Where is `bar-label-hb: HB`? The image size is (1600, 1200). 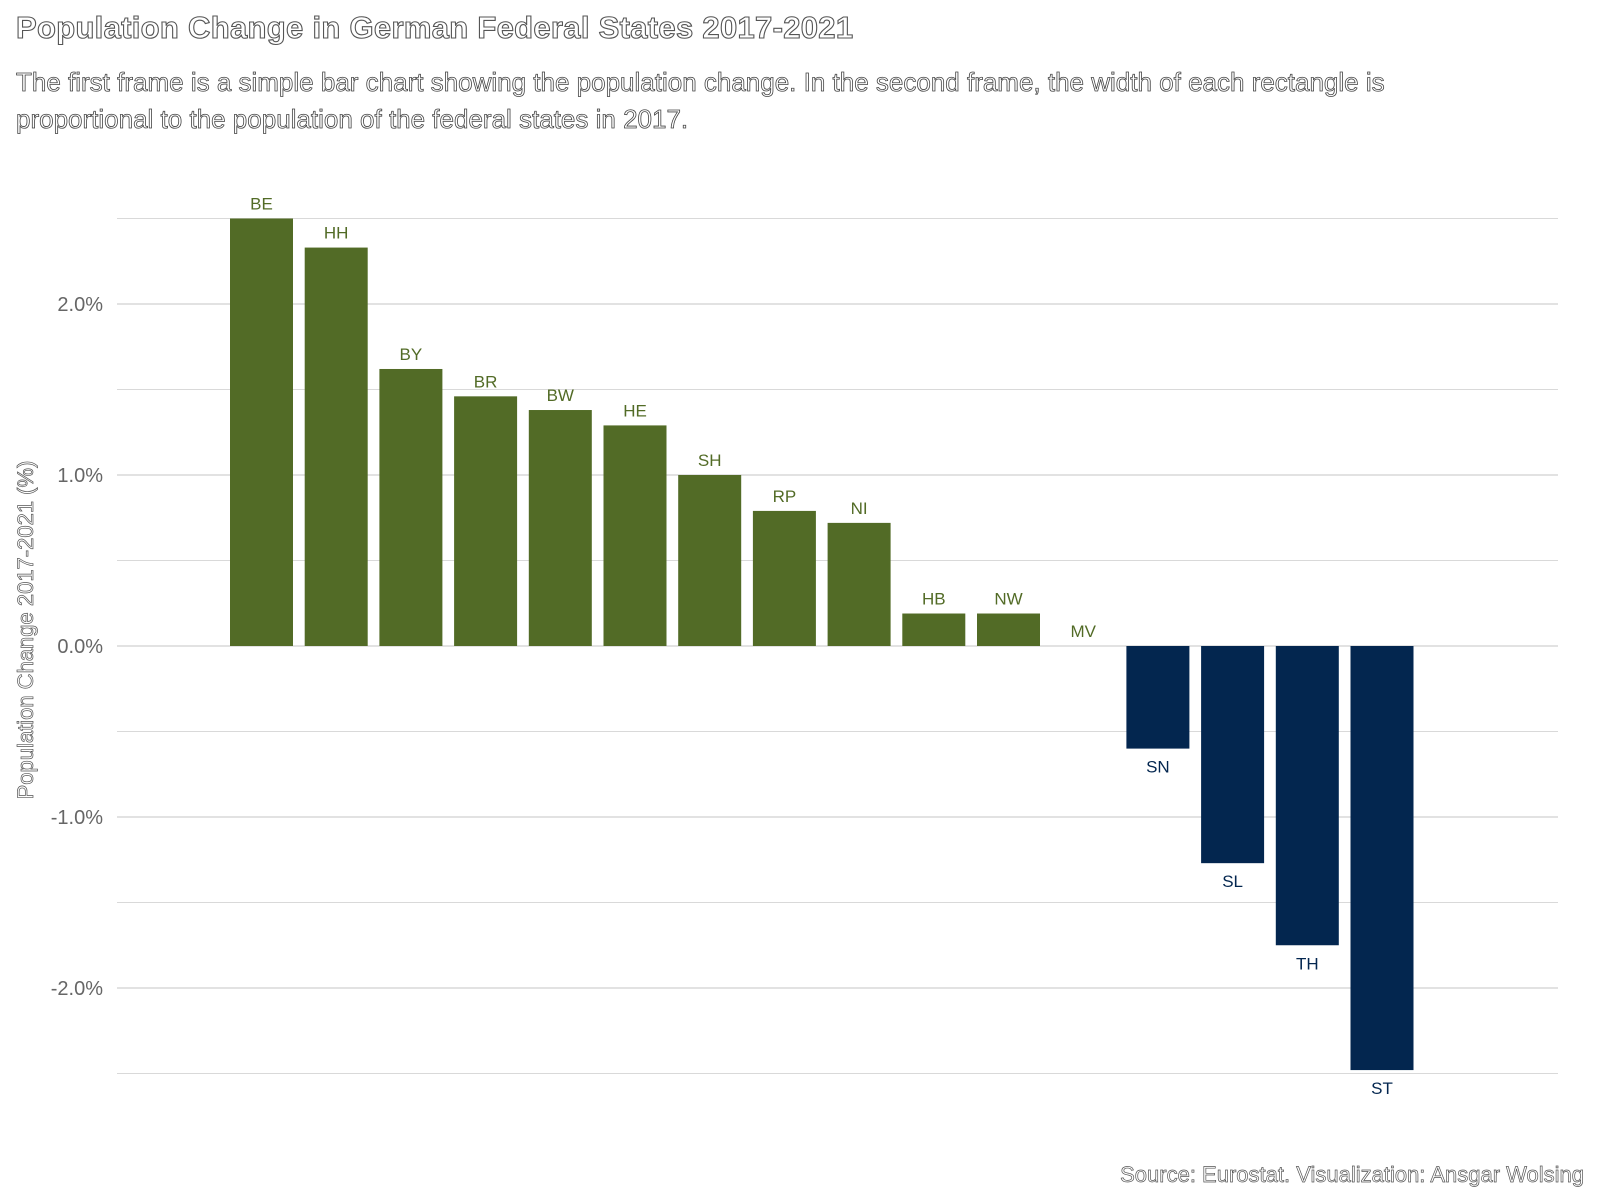 bar-label-hb: HB is located at coordinates (934, 599).